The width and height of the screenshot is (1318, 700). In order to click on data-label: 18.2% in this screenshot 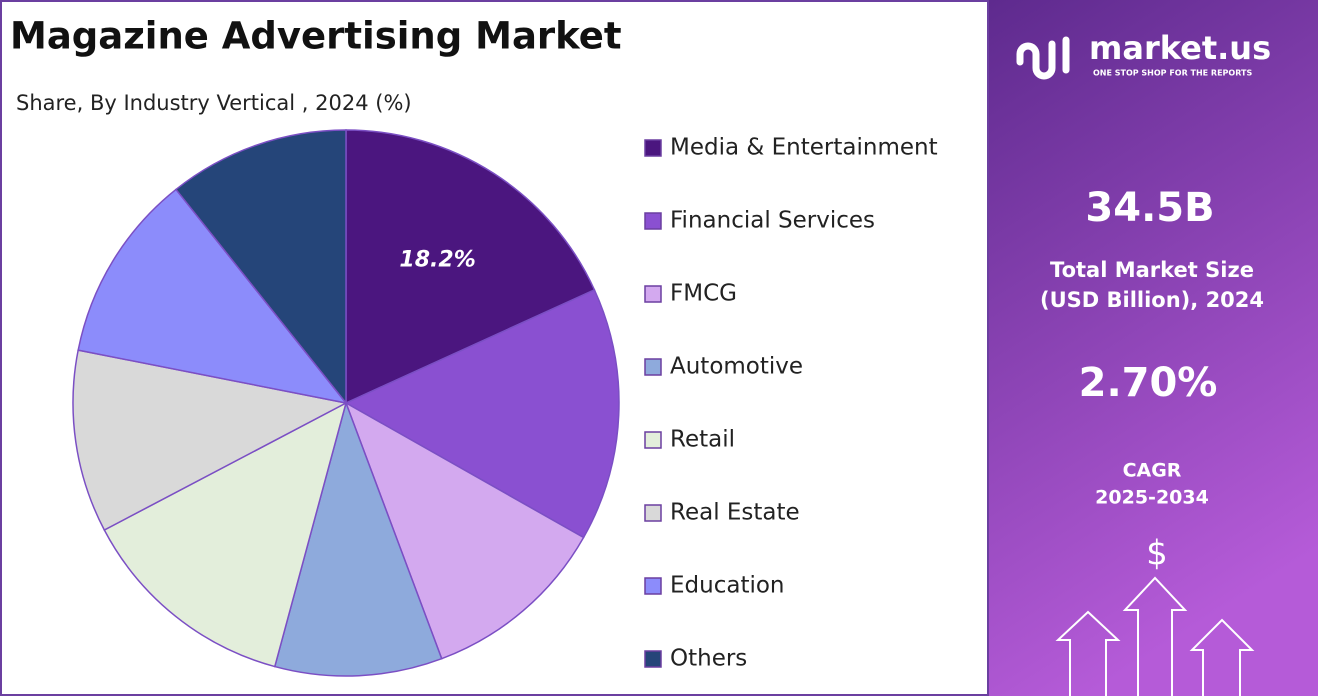, I will do `click(437, 260)`.